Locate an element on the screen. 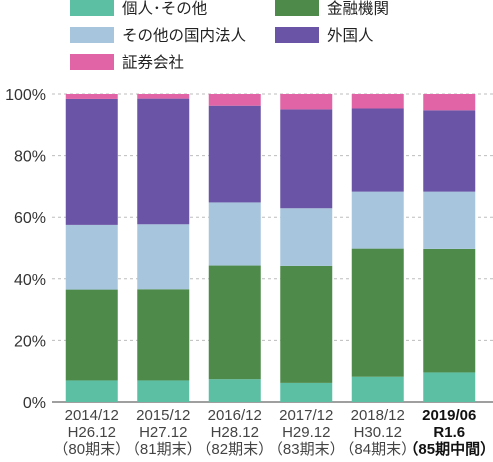 The image size is (493, 462). x-tick-label: H28.12 is located at coordinates (235, 432).